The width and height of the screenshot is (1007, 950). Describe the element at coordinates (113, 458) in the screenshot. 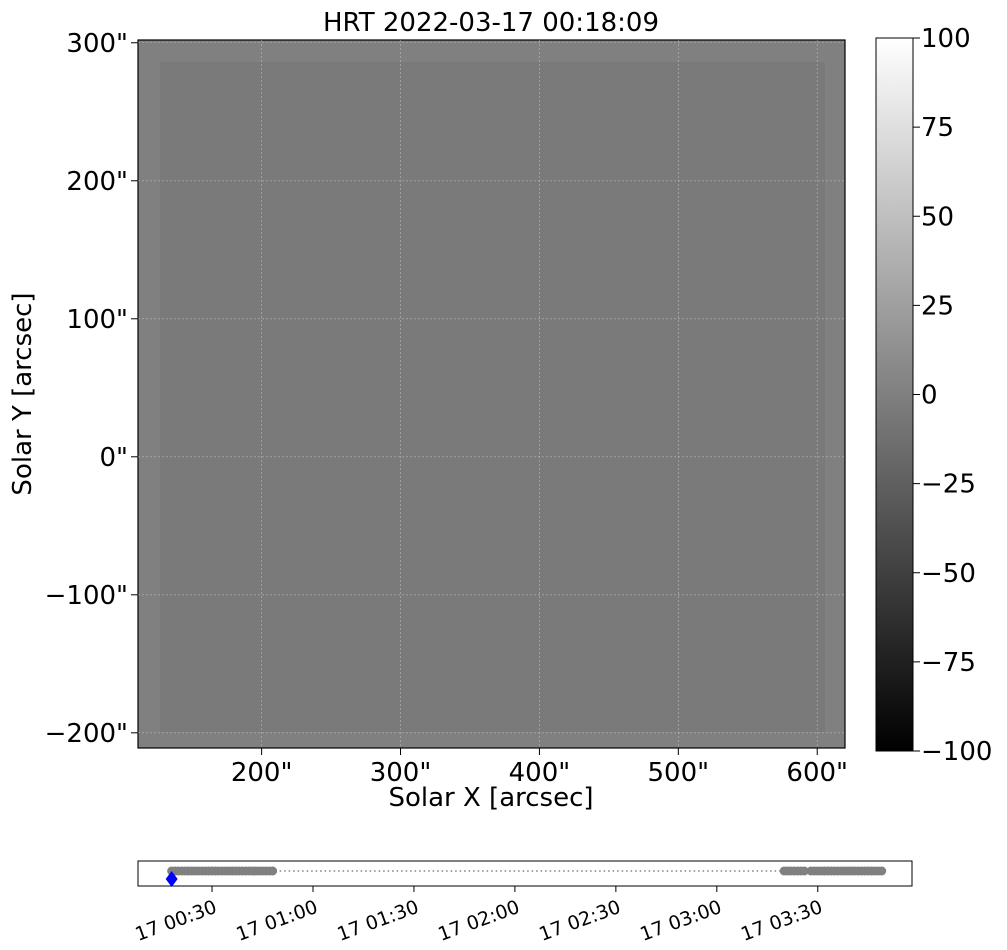

I see `y-tick-label: 0"` at that location.